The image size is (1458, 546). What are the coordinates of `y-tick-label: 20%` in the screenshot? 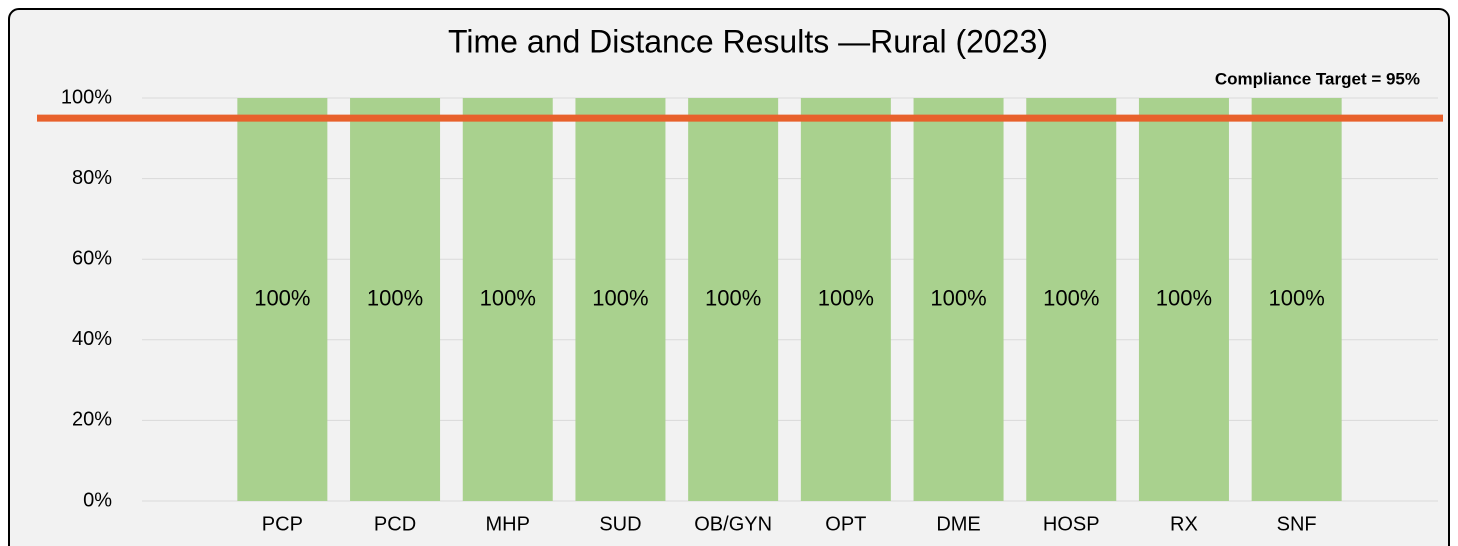 It's located at (92, 420).